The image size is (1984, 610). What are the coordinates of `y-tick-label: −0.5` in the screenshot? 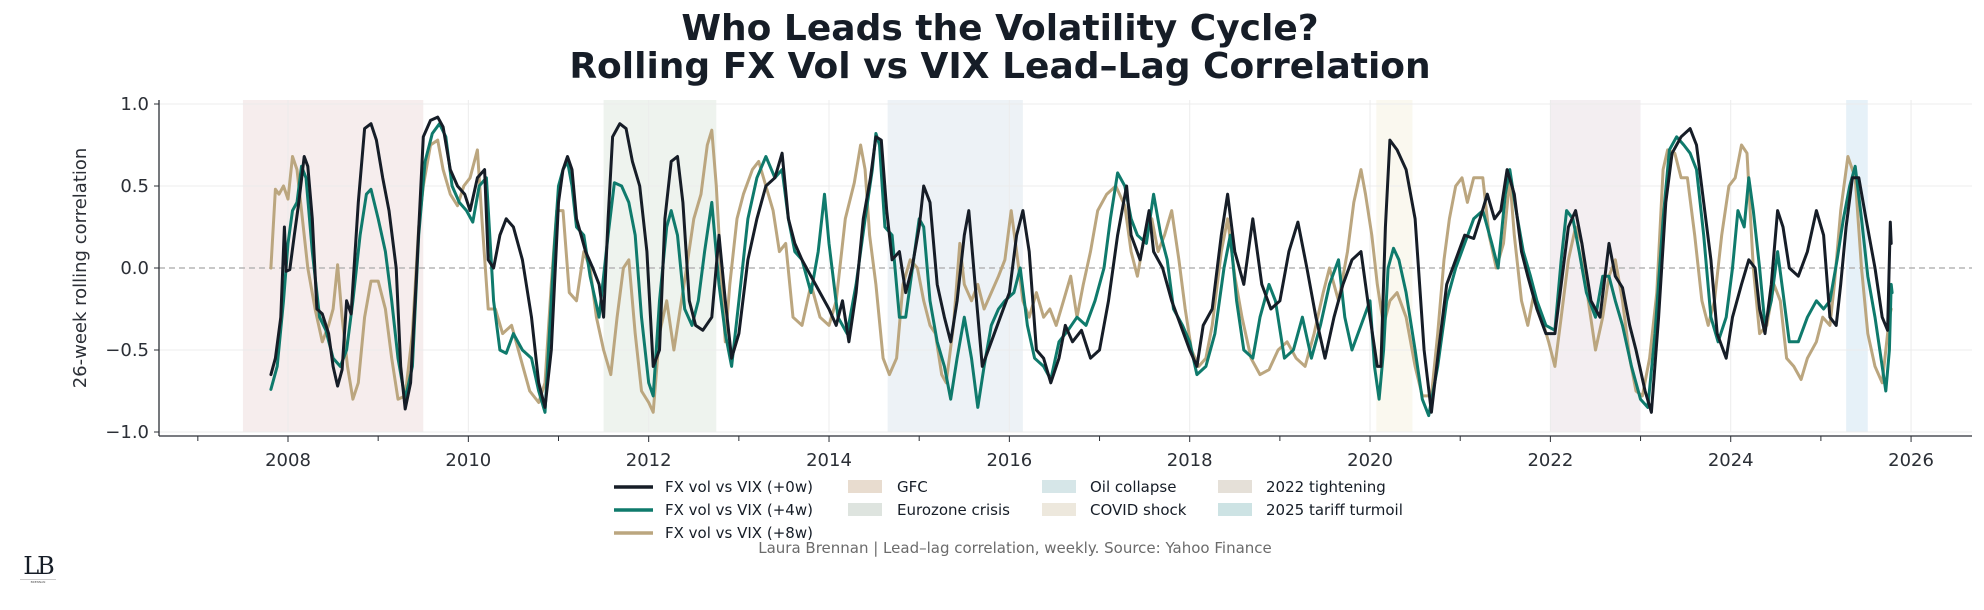 It's located at (127, 350).